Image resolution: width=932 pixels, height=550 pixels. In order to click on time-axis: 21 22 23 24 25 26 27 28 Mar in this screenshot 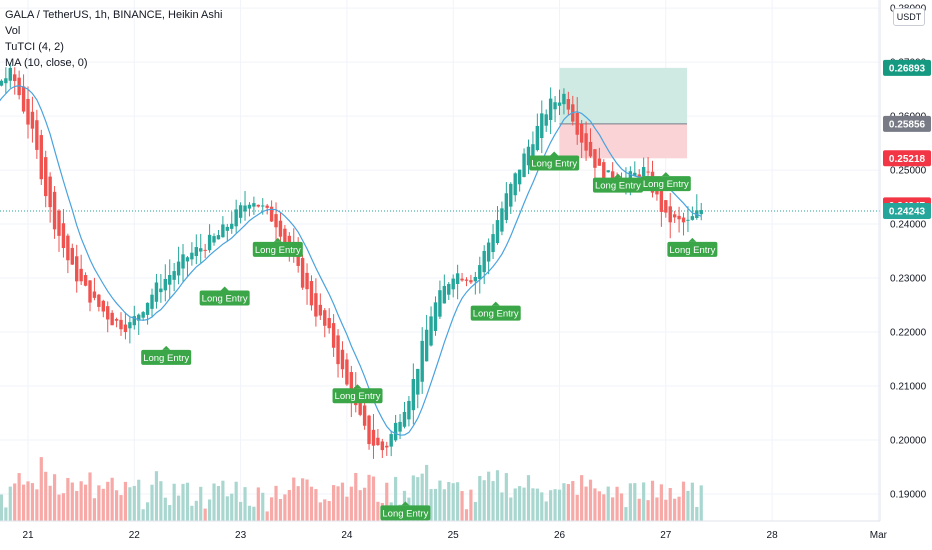, I will do `click(466, 535)`.